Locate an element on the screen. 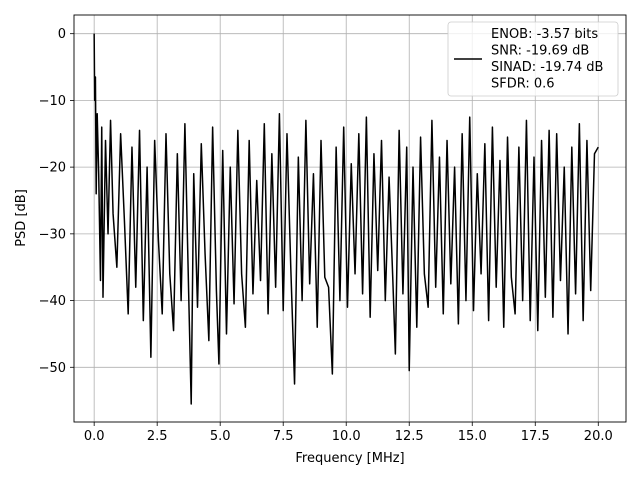 The height and width of the screenshot is (480, 640). x-tick-label: 7.5 is located at coordinates (283, 436).